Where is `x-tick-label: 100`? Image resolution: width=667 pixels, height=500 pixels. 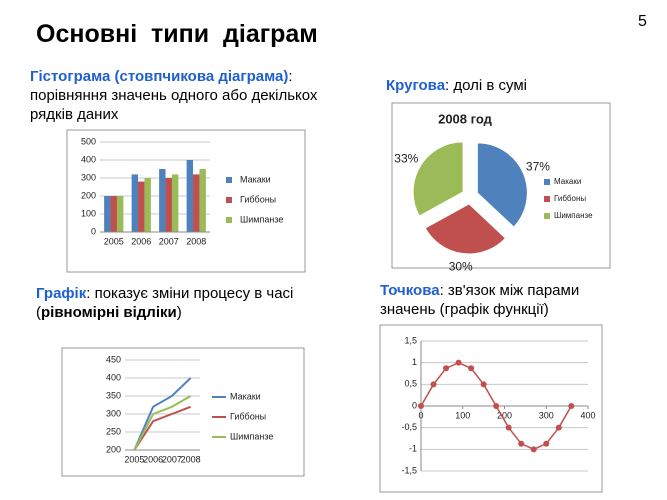
x-tick-label: 100 is located at coordinates (462, 415).